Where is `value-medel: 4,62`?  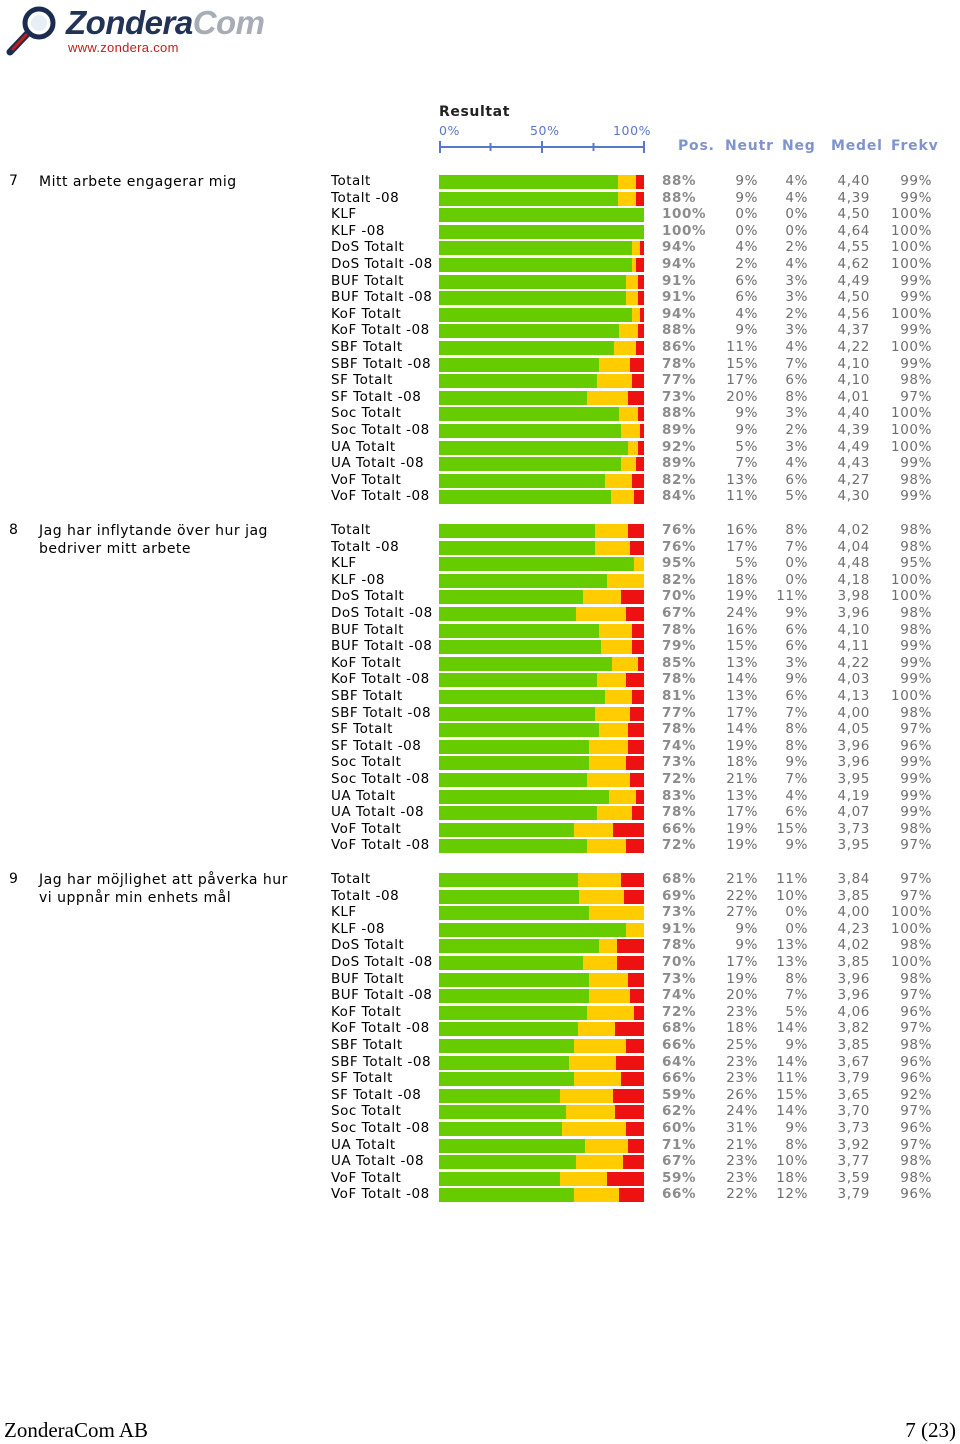 value-medel: 4,62 is located at coordinates (853, 264).